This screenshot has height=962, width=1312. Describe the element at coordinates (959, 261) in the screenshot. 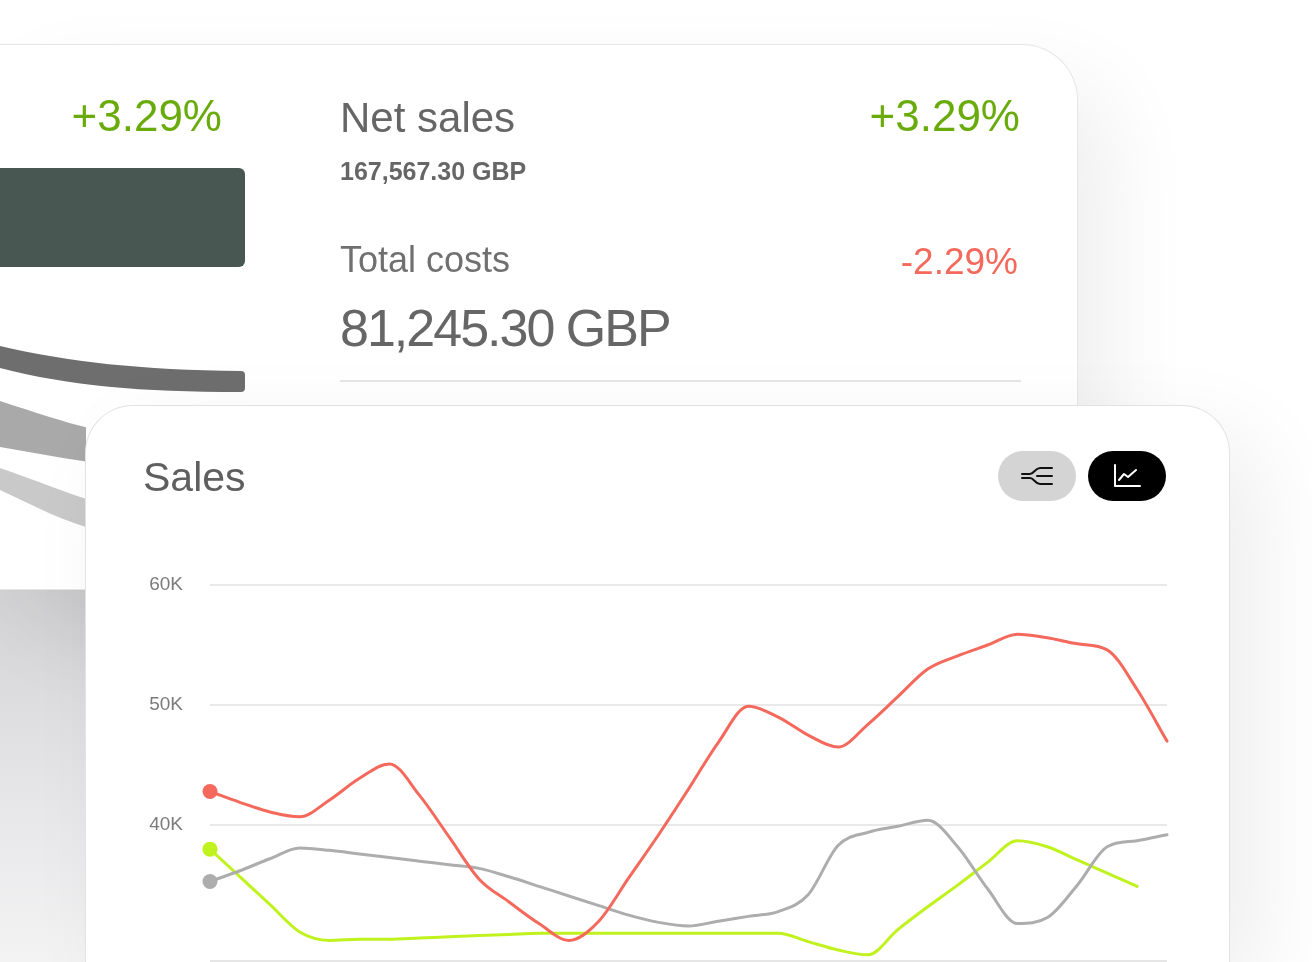

I see `text: -2.29%` at that location.